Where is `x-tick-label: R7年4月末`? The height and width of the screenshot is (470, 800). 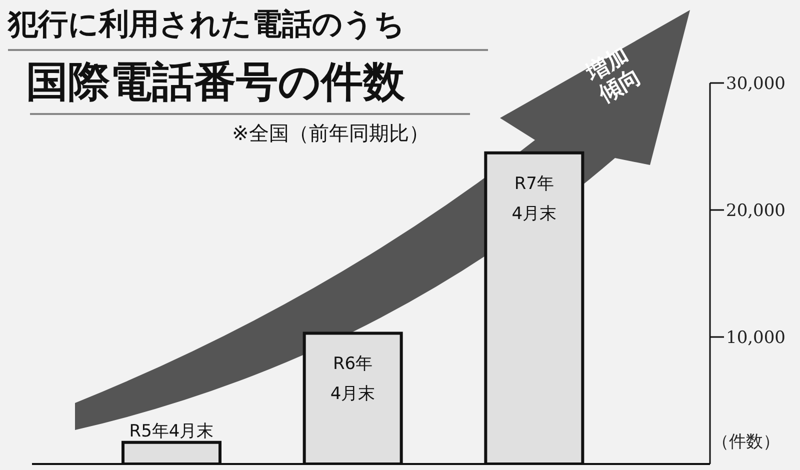 x-tick-label: R7年4月末 is located at coordinates (534, 199).